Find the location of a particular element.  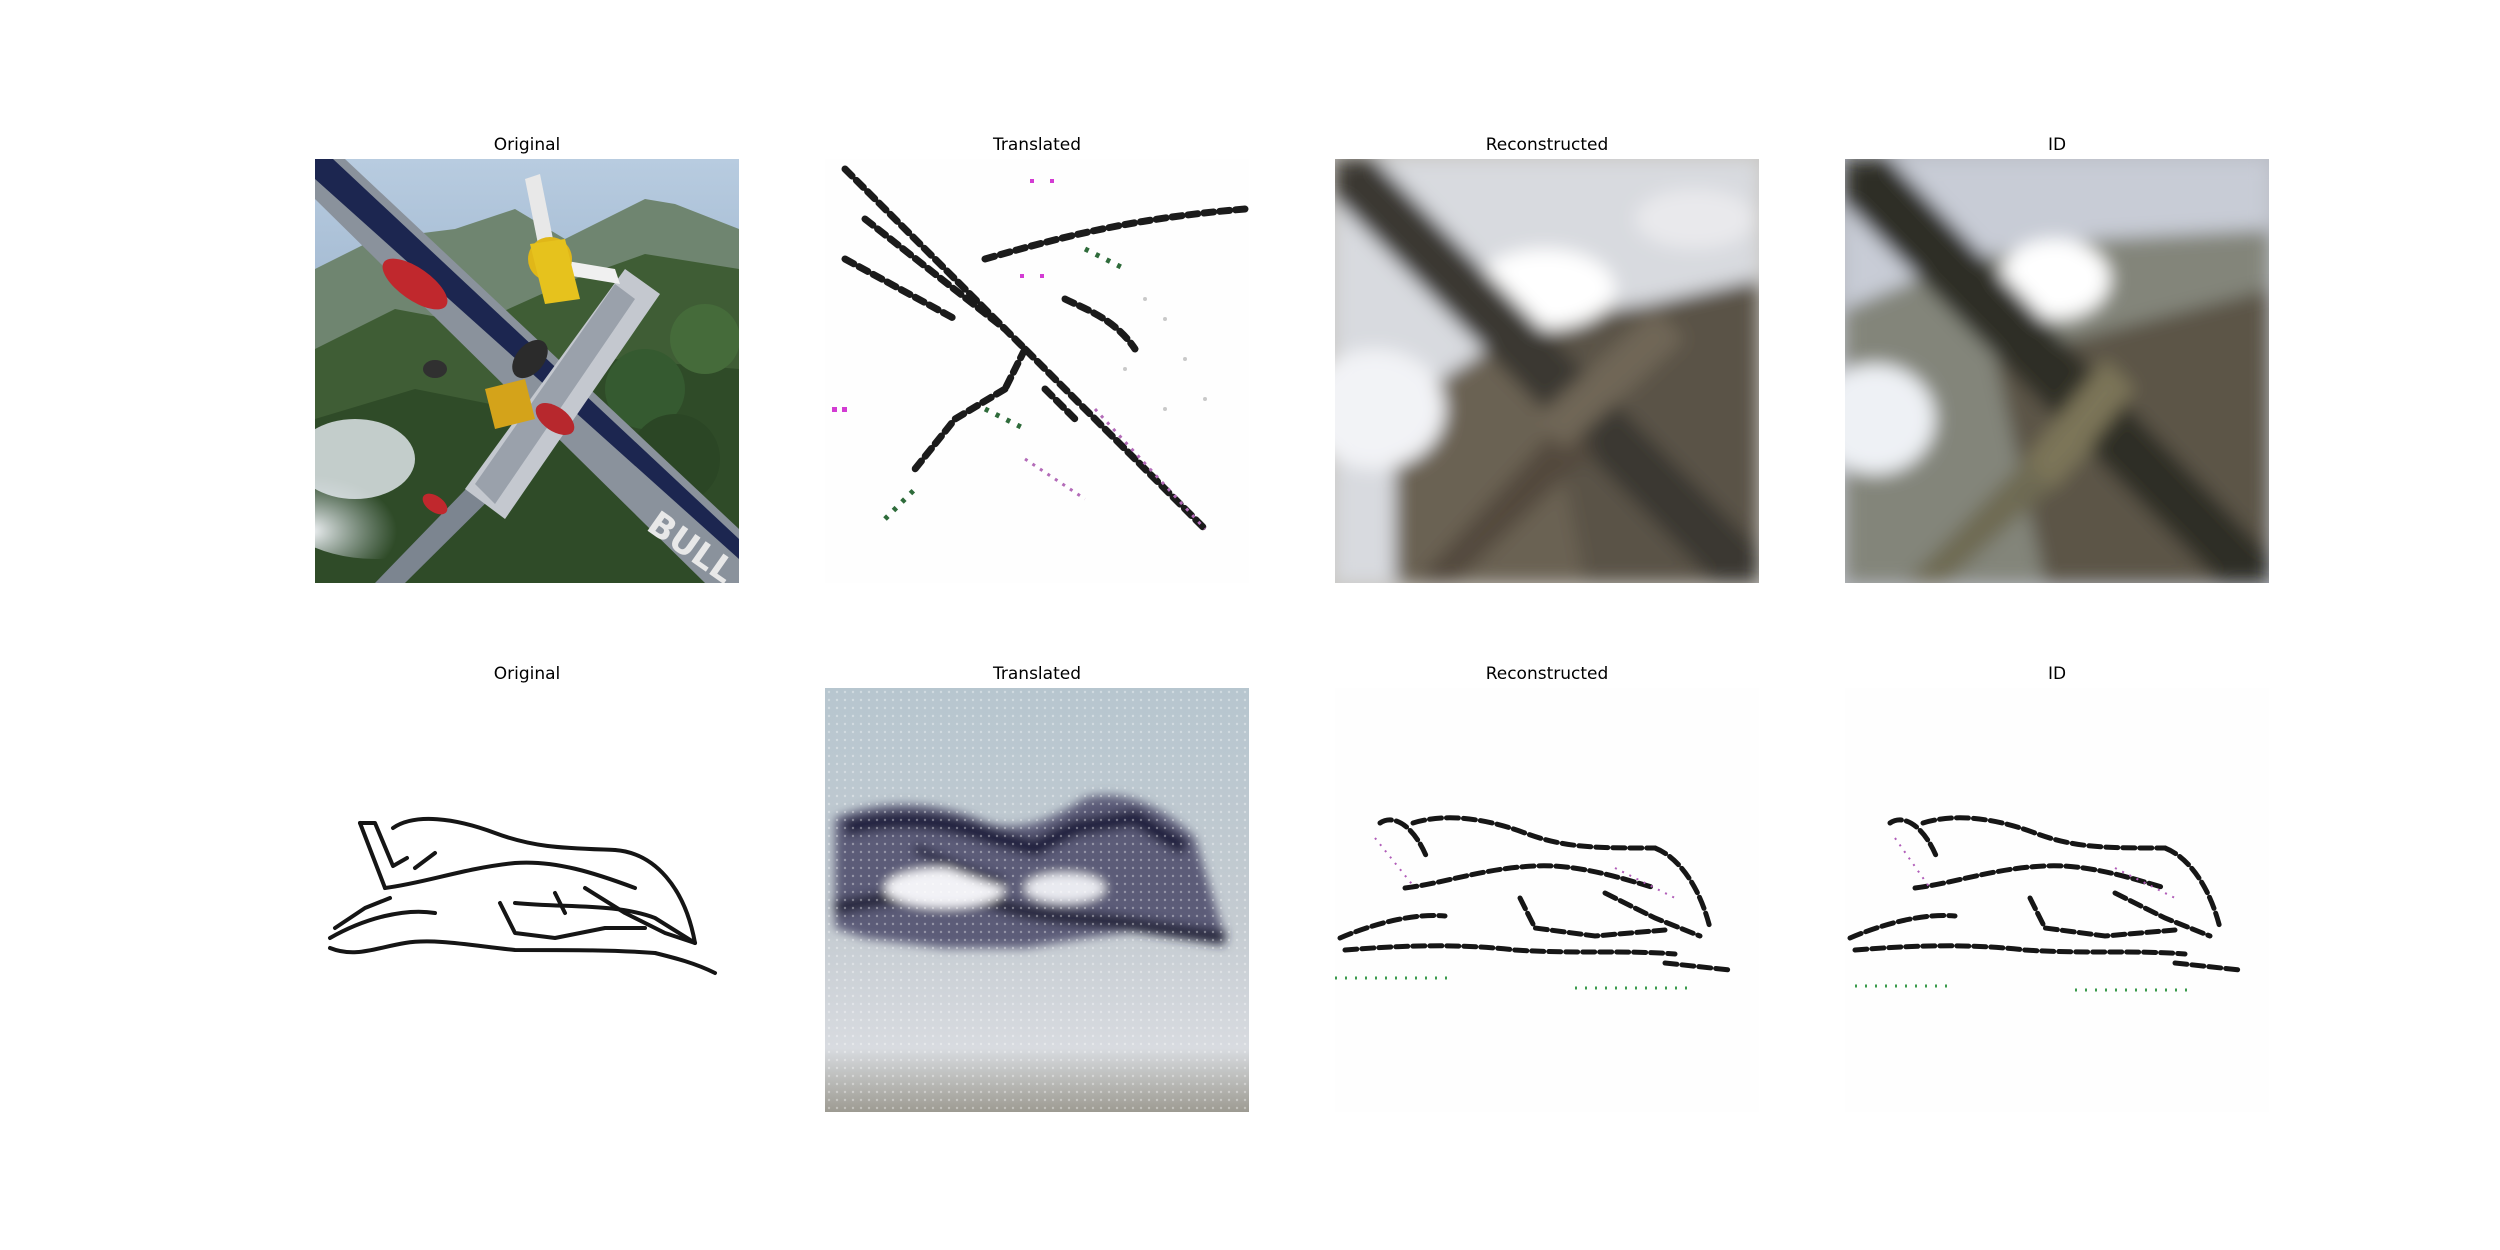

translated-photo-panel is located at coordinates (1037, 900).